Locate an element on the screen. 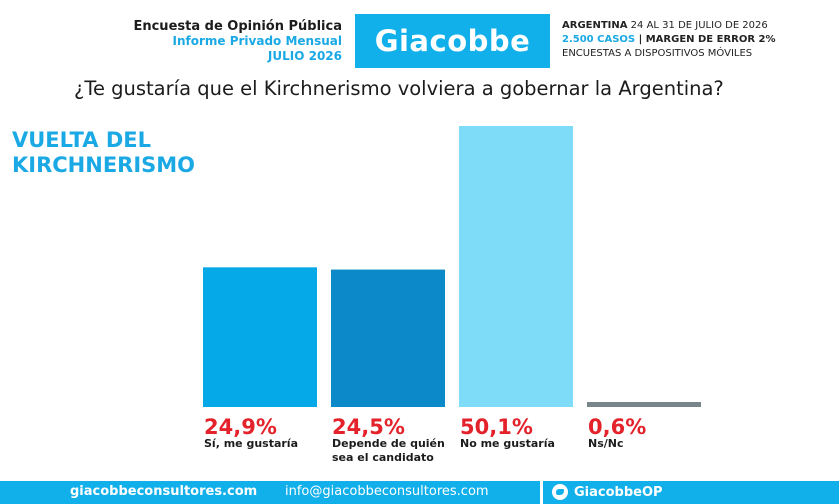  report-type: Informe Privado Mensual is located at coordinates (257, 41).